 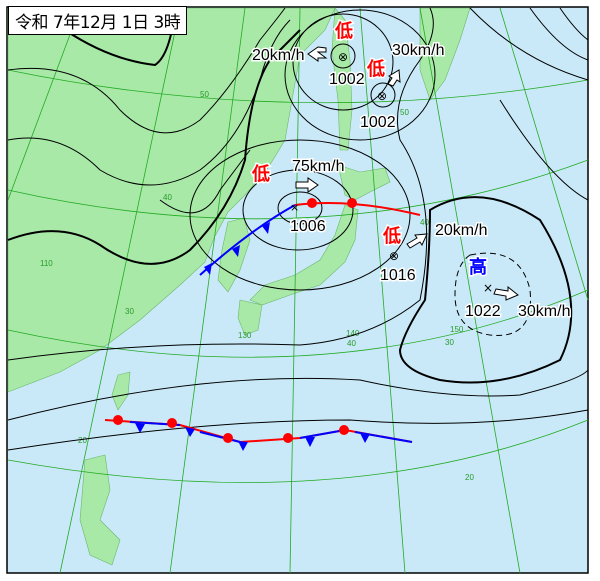 I want to click on kyushu, so click(x=250, y=317).